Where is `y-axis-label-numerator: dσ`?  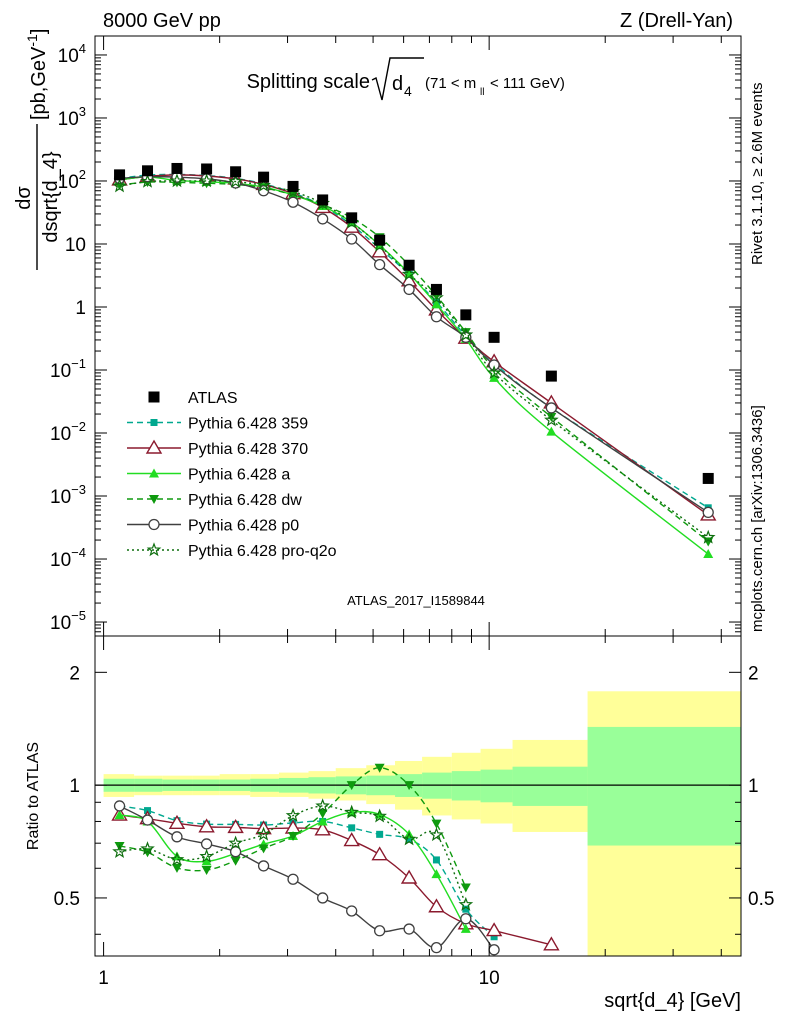
y-axis-label-numerator: dσ is located at coordinates (24, 198).